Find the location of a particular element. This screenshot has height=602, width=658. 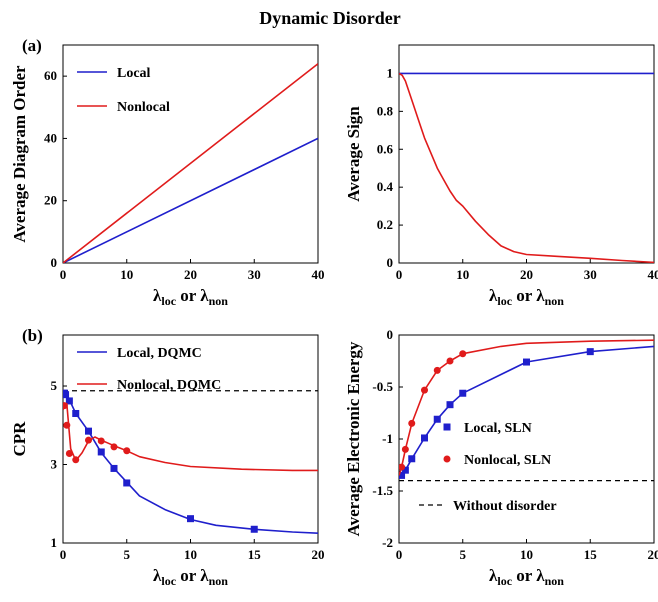

legend-entry: Without disorder is located at coordinates (488, 506).